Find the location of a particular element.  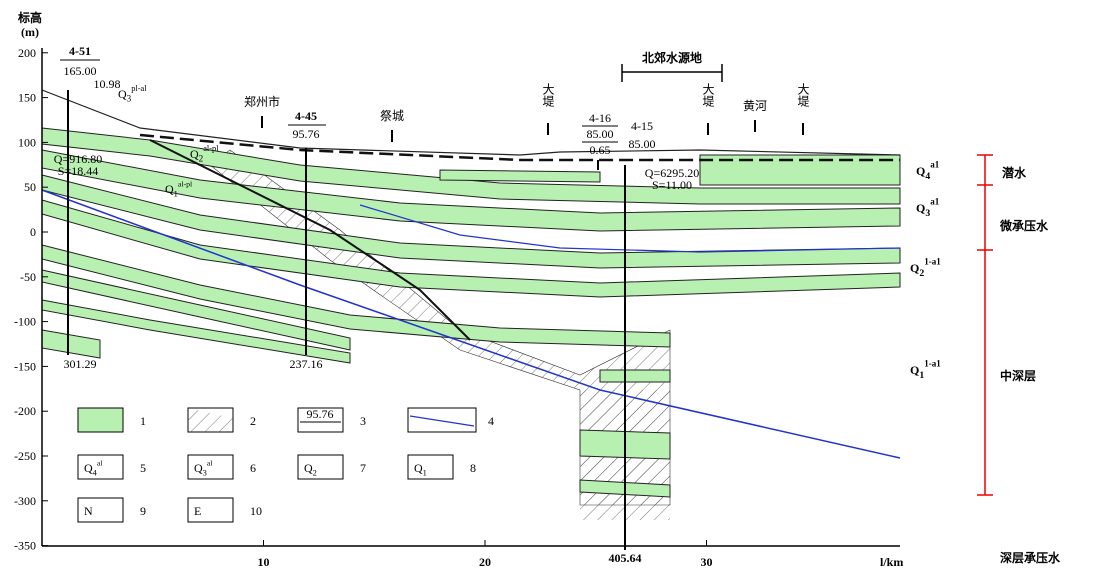

y-tick-label: 200 is located at coordinates (27, 53).